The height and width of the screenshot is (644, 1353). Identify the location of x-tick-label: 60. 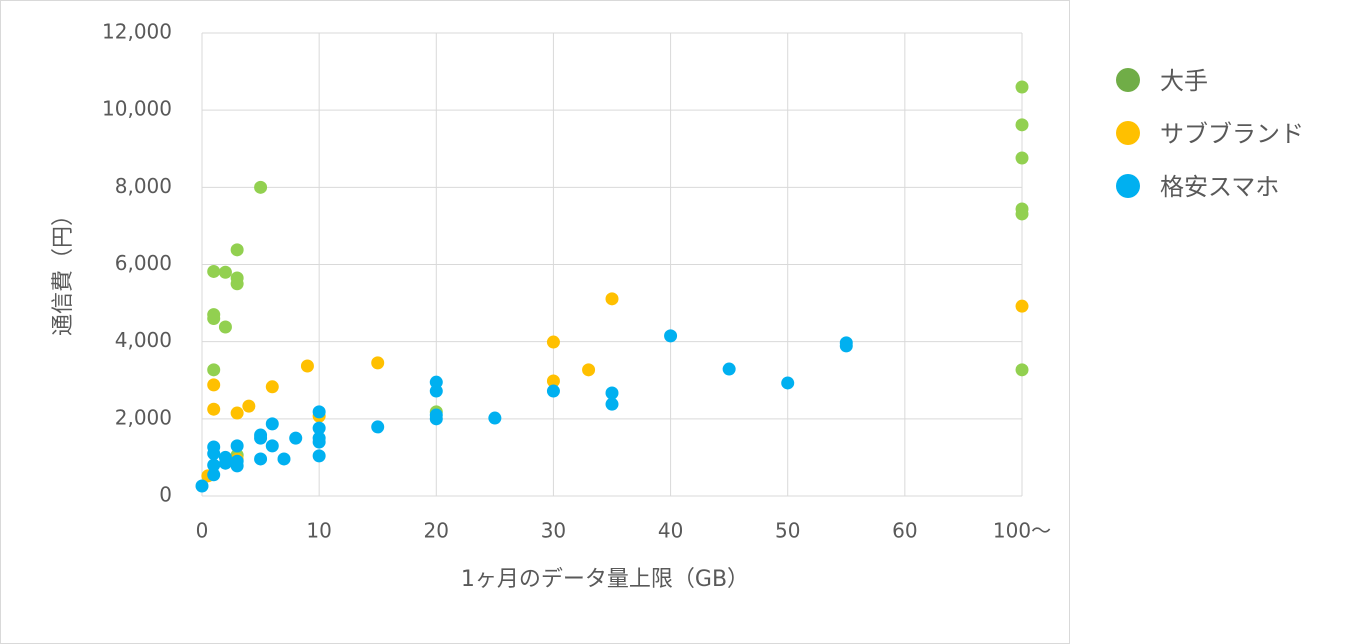
(904, 531).